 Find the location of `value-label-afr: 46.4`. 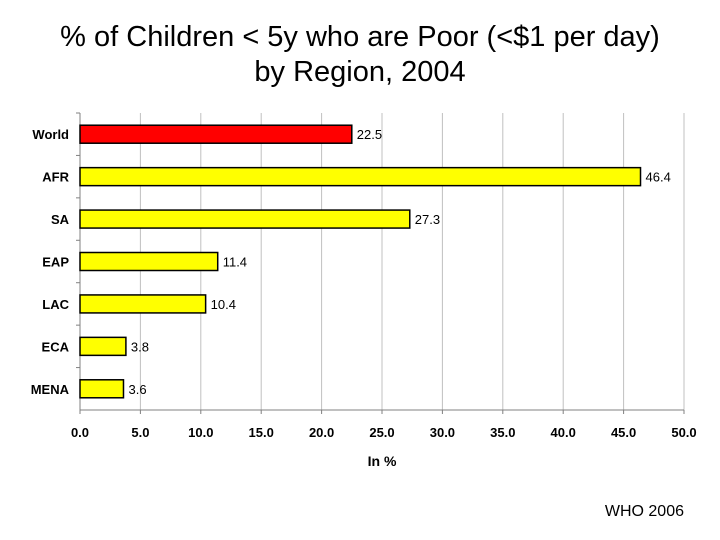

value-label-afr: 46.4 is located at coordinates (658, 177).